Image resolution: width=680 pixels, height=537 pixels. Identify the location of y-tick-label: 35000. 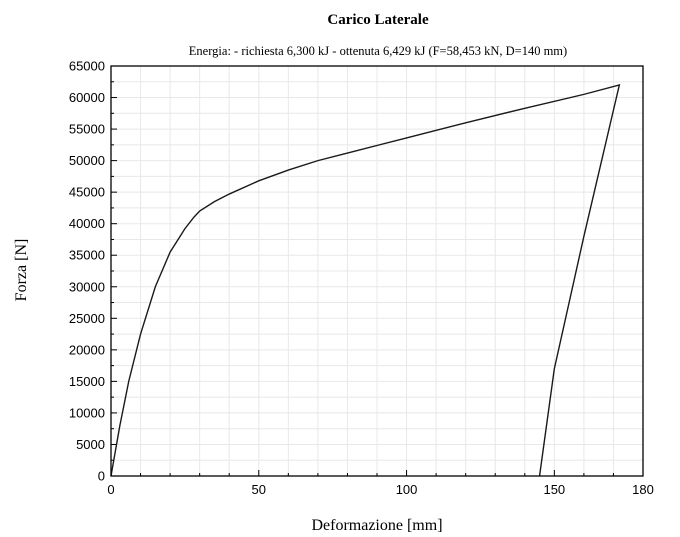
(87, 255).